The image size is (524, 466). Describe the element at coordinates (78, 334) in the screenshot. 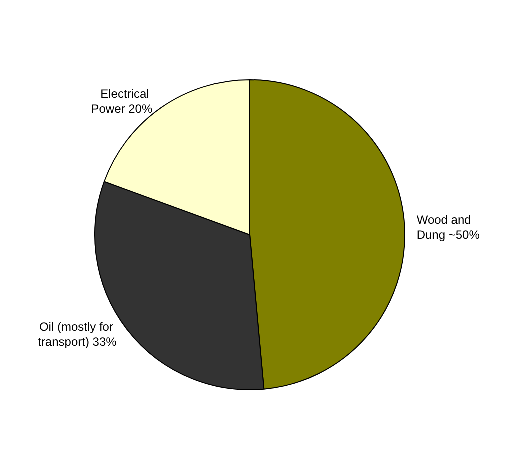

I see `slice-label: Oil (mostly for transport) 33%` at that location.